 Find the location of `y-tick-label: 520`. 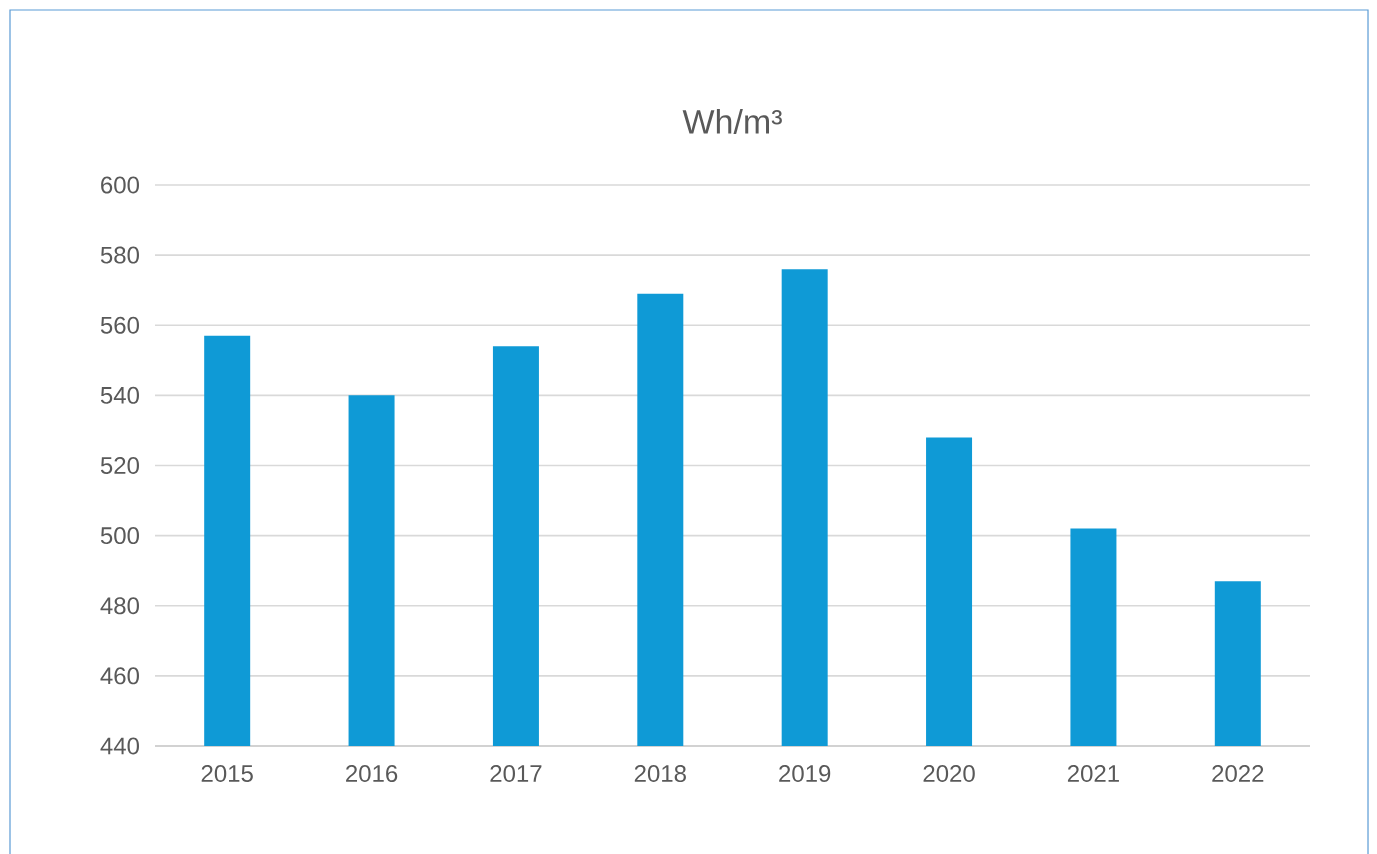

y-tick-label: 520 is located at coordinates (119, 465).